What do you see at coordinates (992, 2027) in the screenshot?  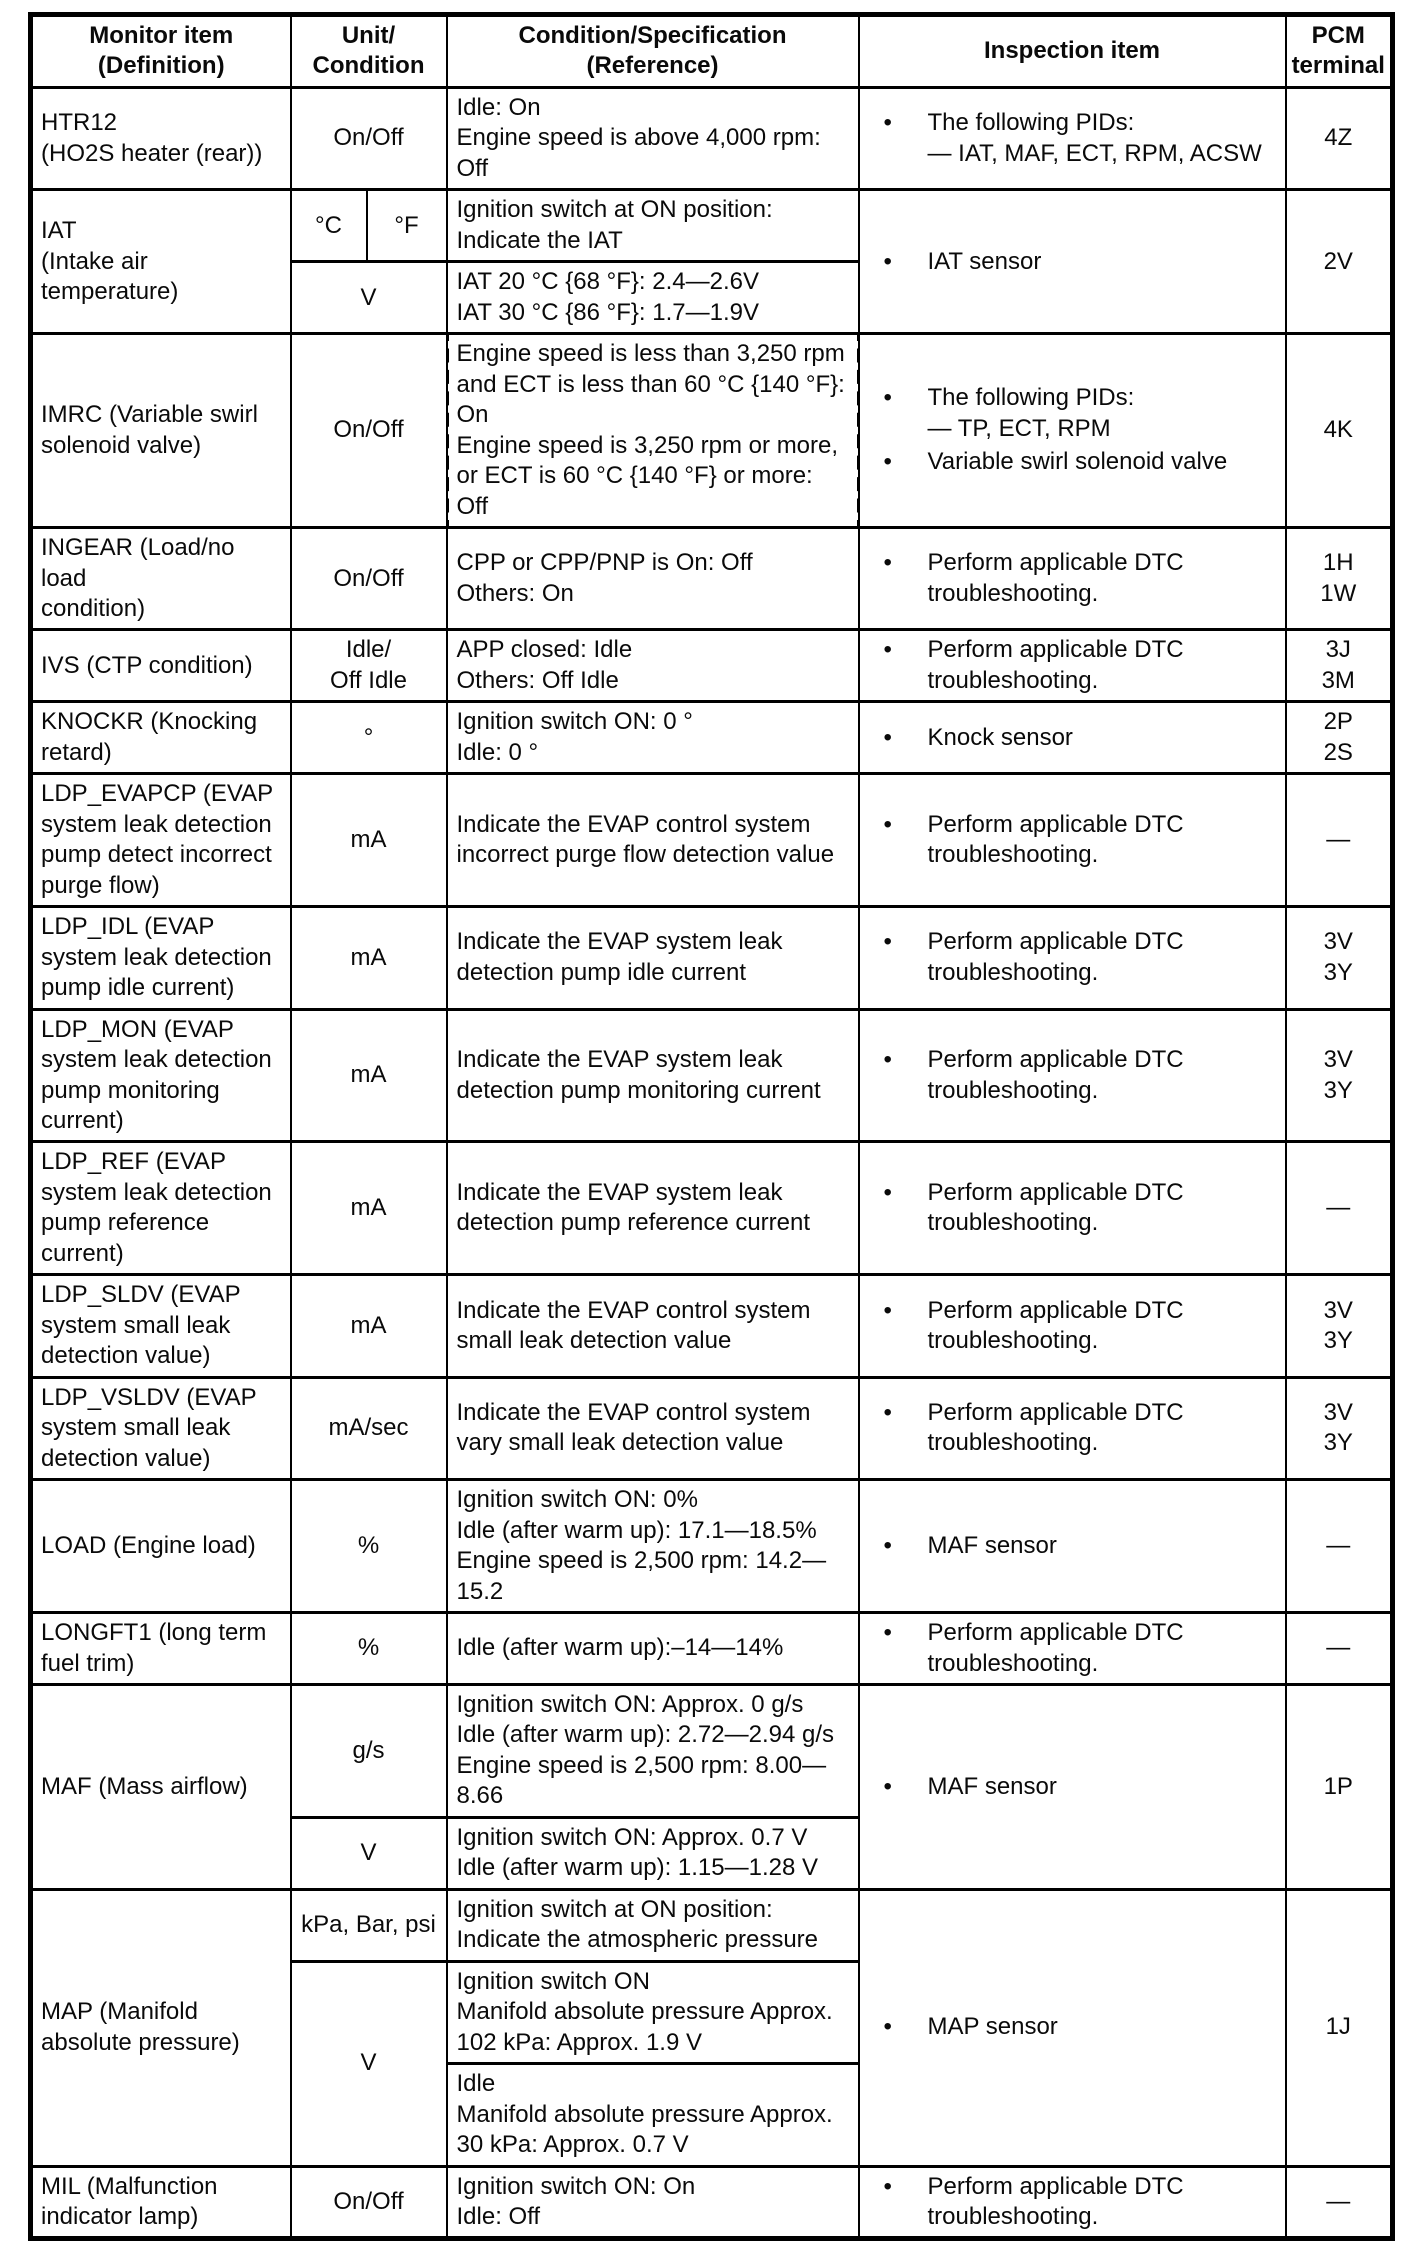 I see `inspection-text: MAP sensor` at bounding box center [992, 2027].